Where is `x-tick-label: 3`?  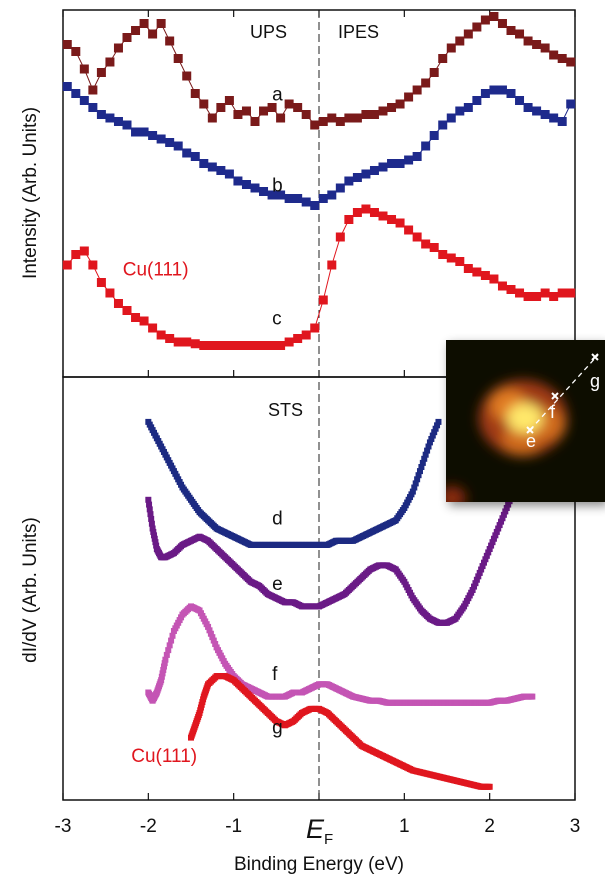 x-tick-label: 3 is located at coordinates (575, 826).